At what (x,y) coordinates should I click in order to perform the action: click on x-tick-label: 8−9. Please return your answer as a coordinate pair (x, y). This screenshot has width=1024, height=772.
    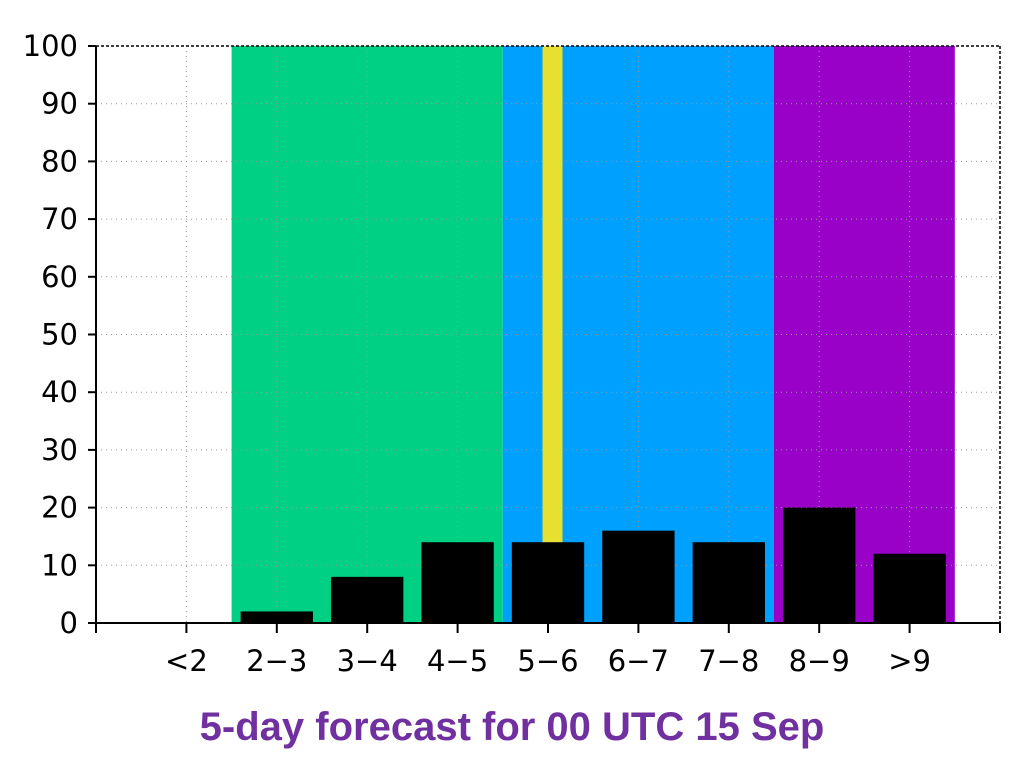
    Looking at the image, I should click on (819, 661).